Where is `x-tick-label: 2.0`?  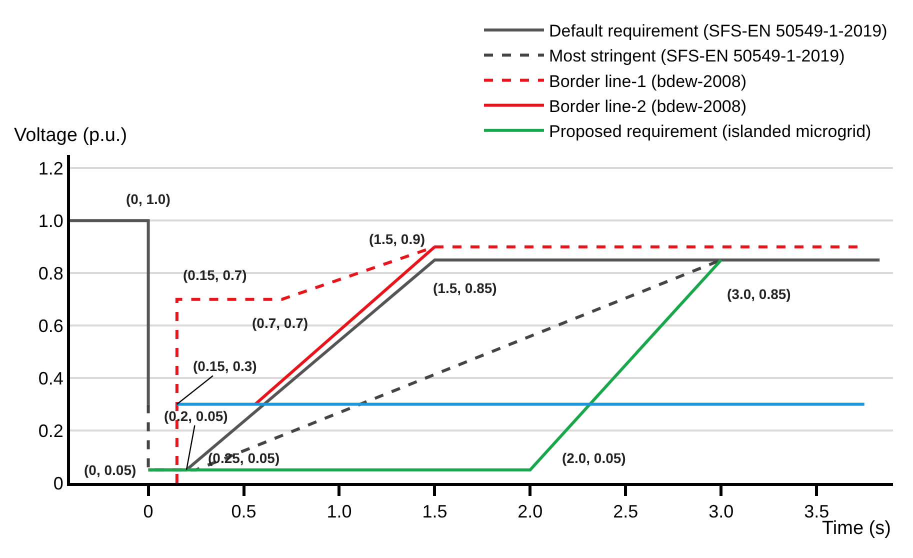
x-tick-label: 2.0 is located at coordinates (530, 512).